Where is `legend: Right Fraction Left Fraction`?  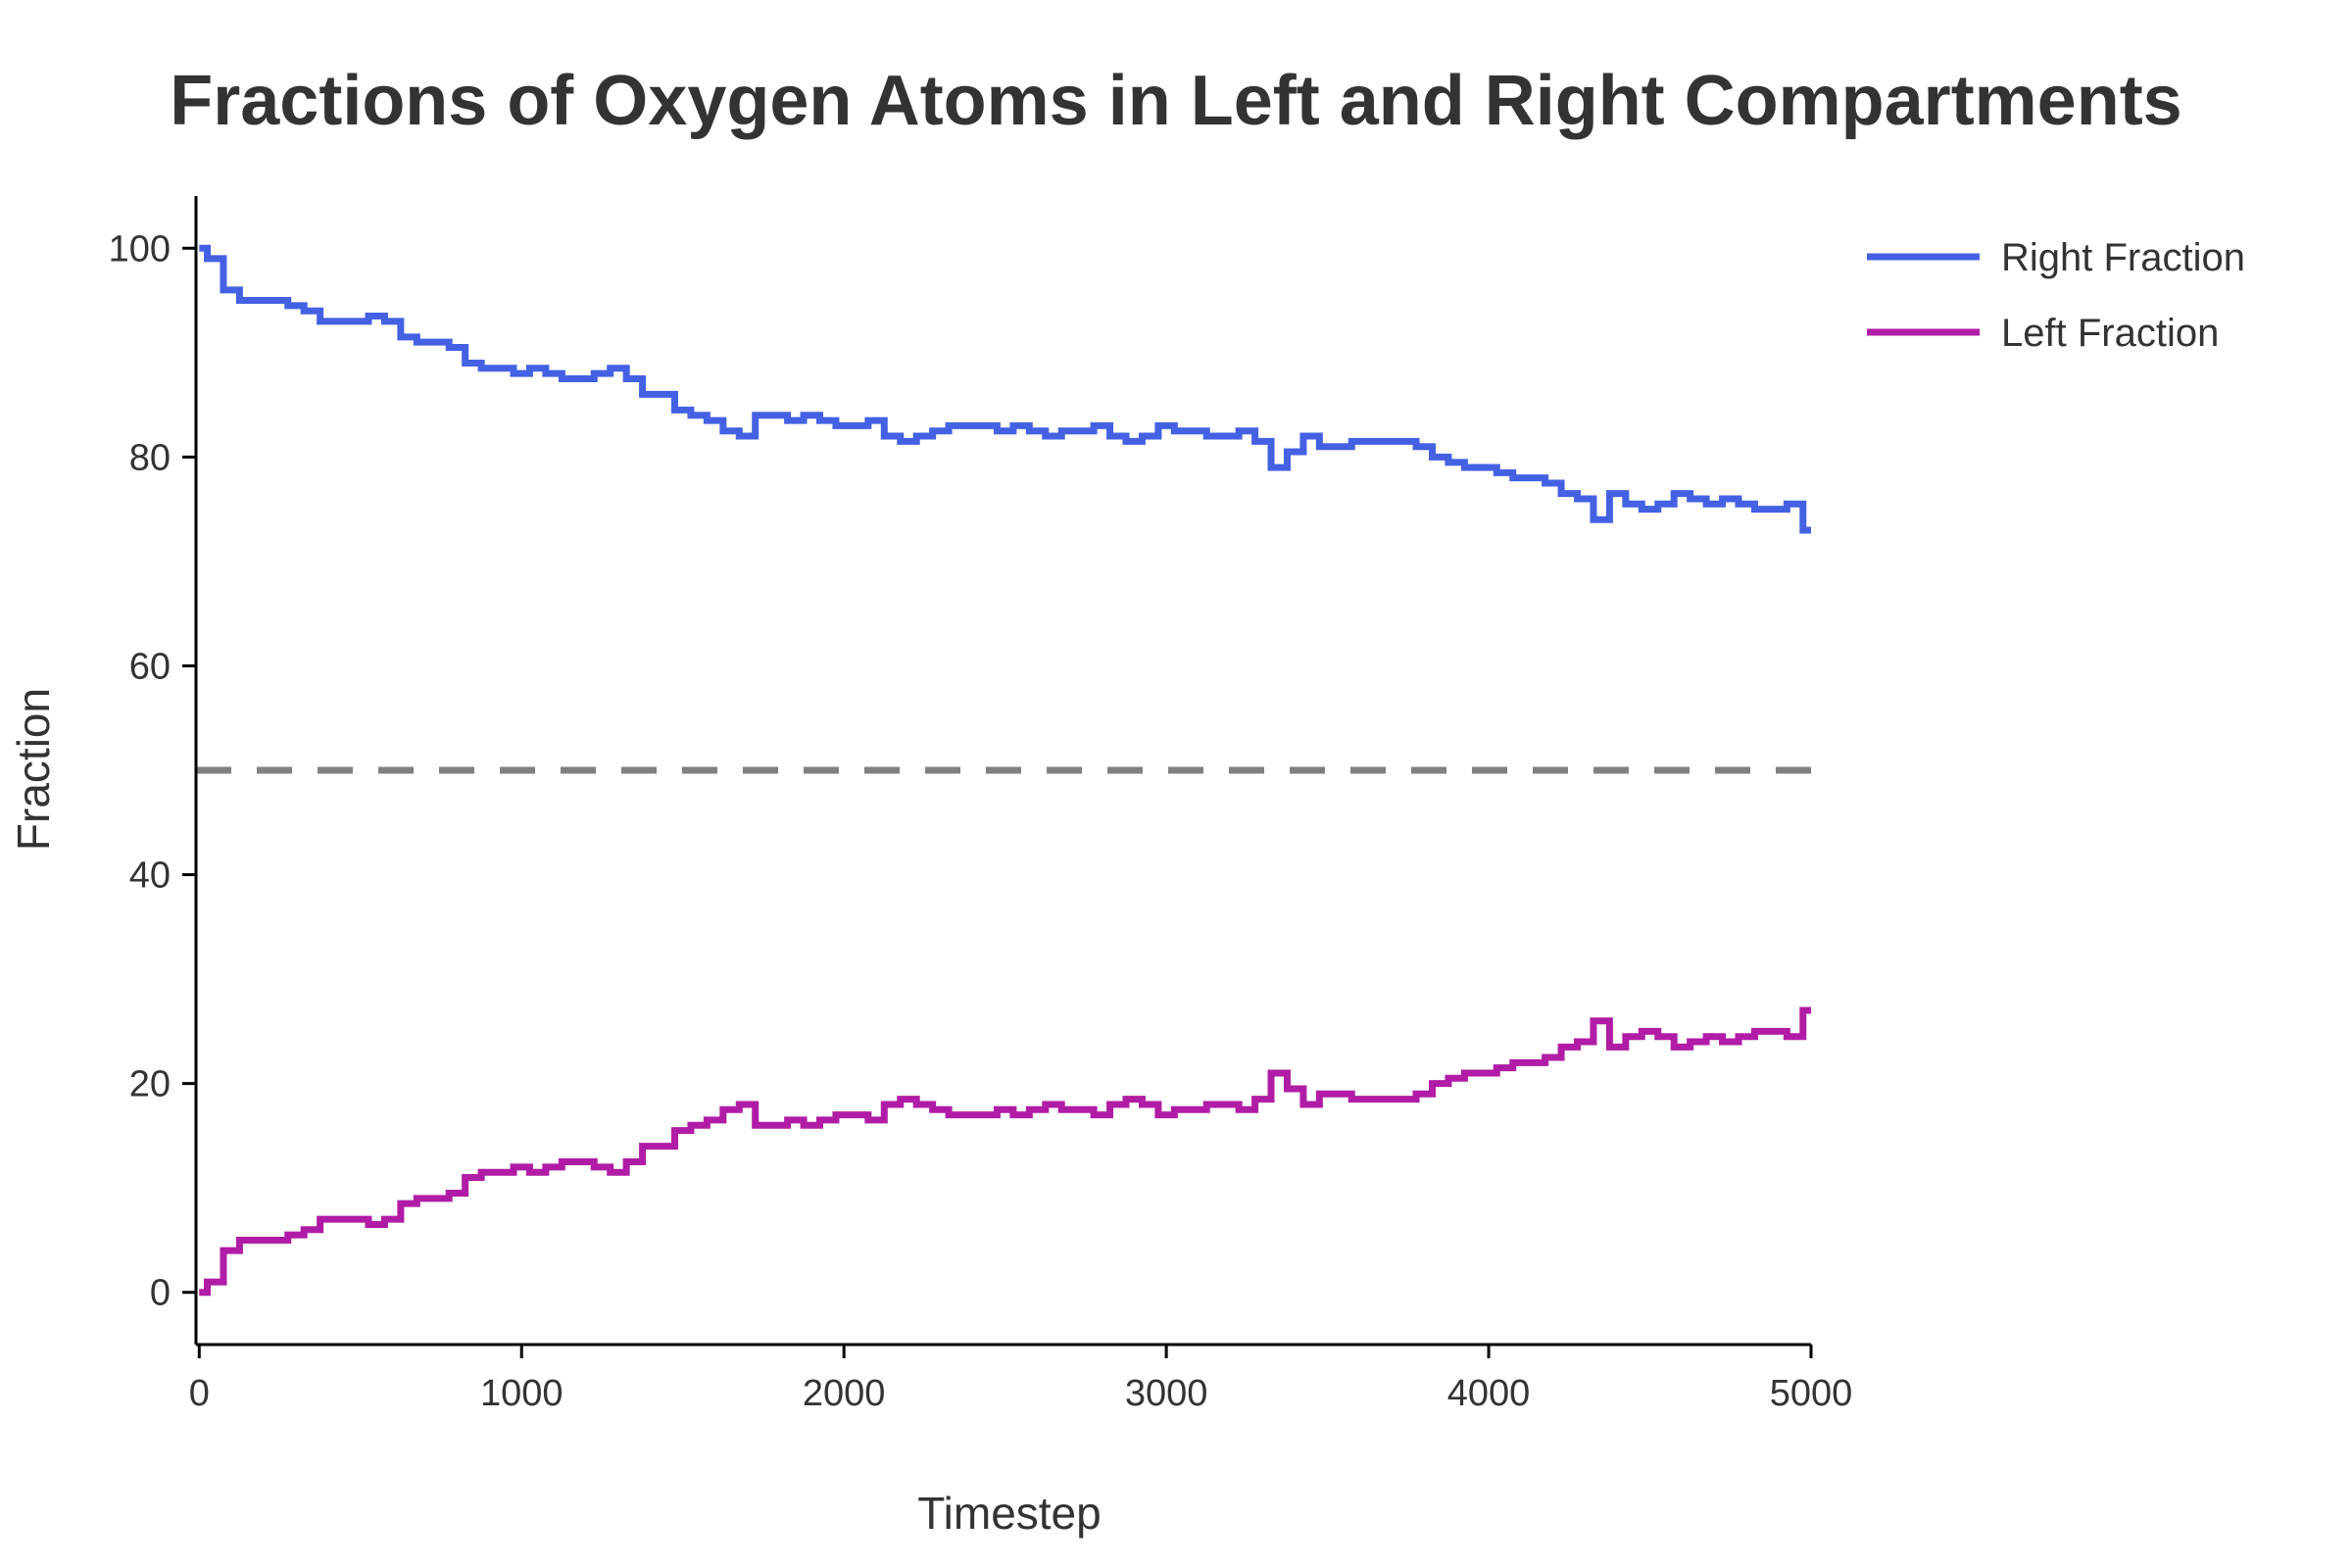 legend: Right Fraction Left Fraction is located at coordinates (2056, 295).